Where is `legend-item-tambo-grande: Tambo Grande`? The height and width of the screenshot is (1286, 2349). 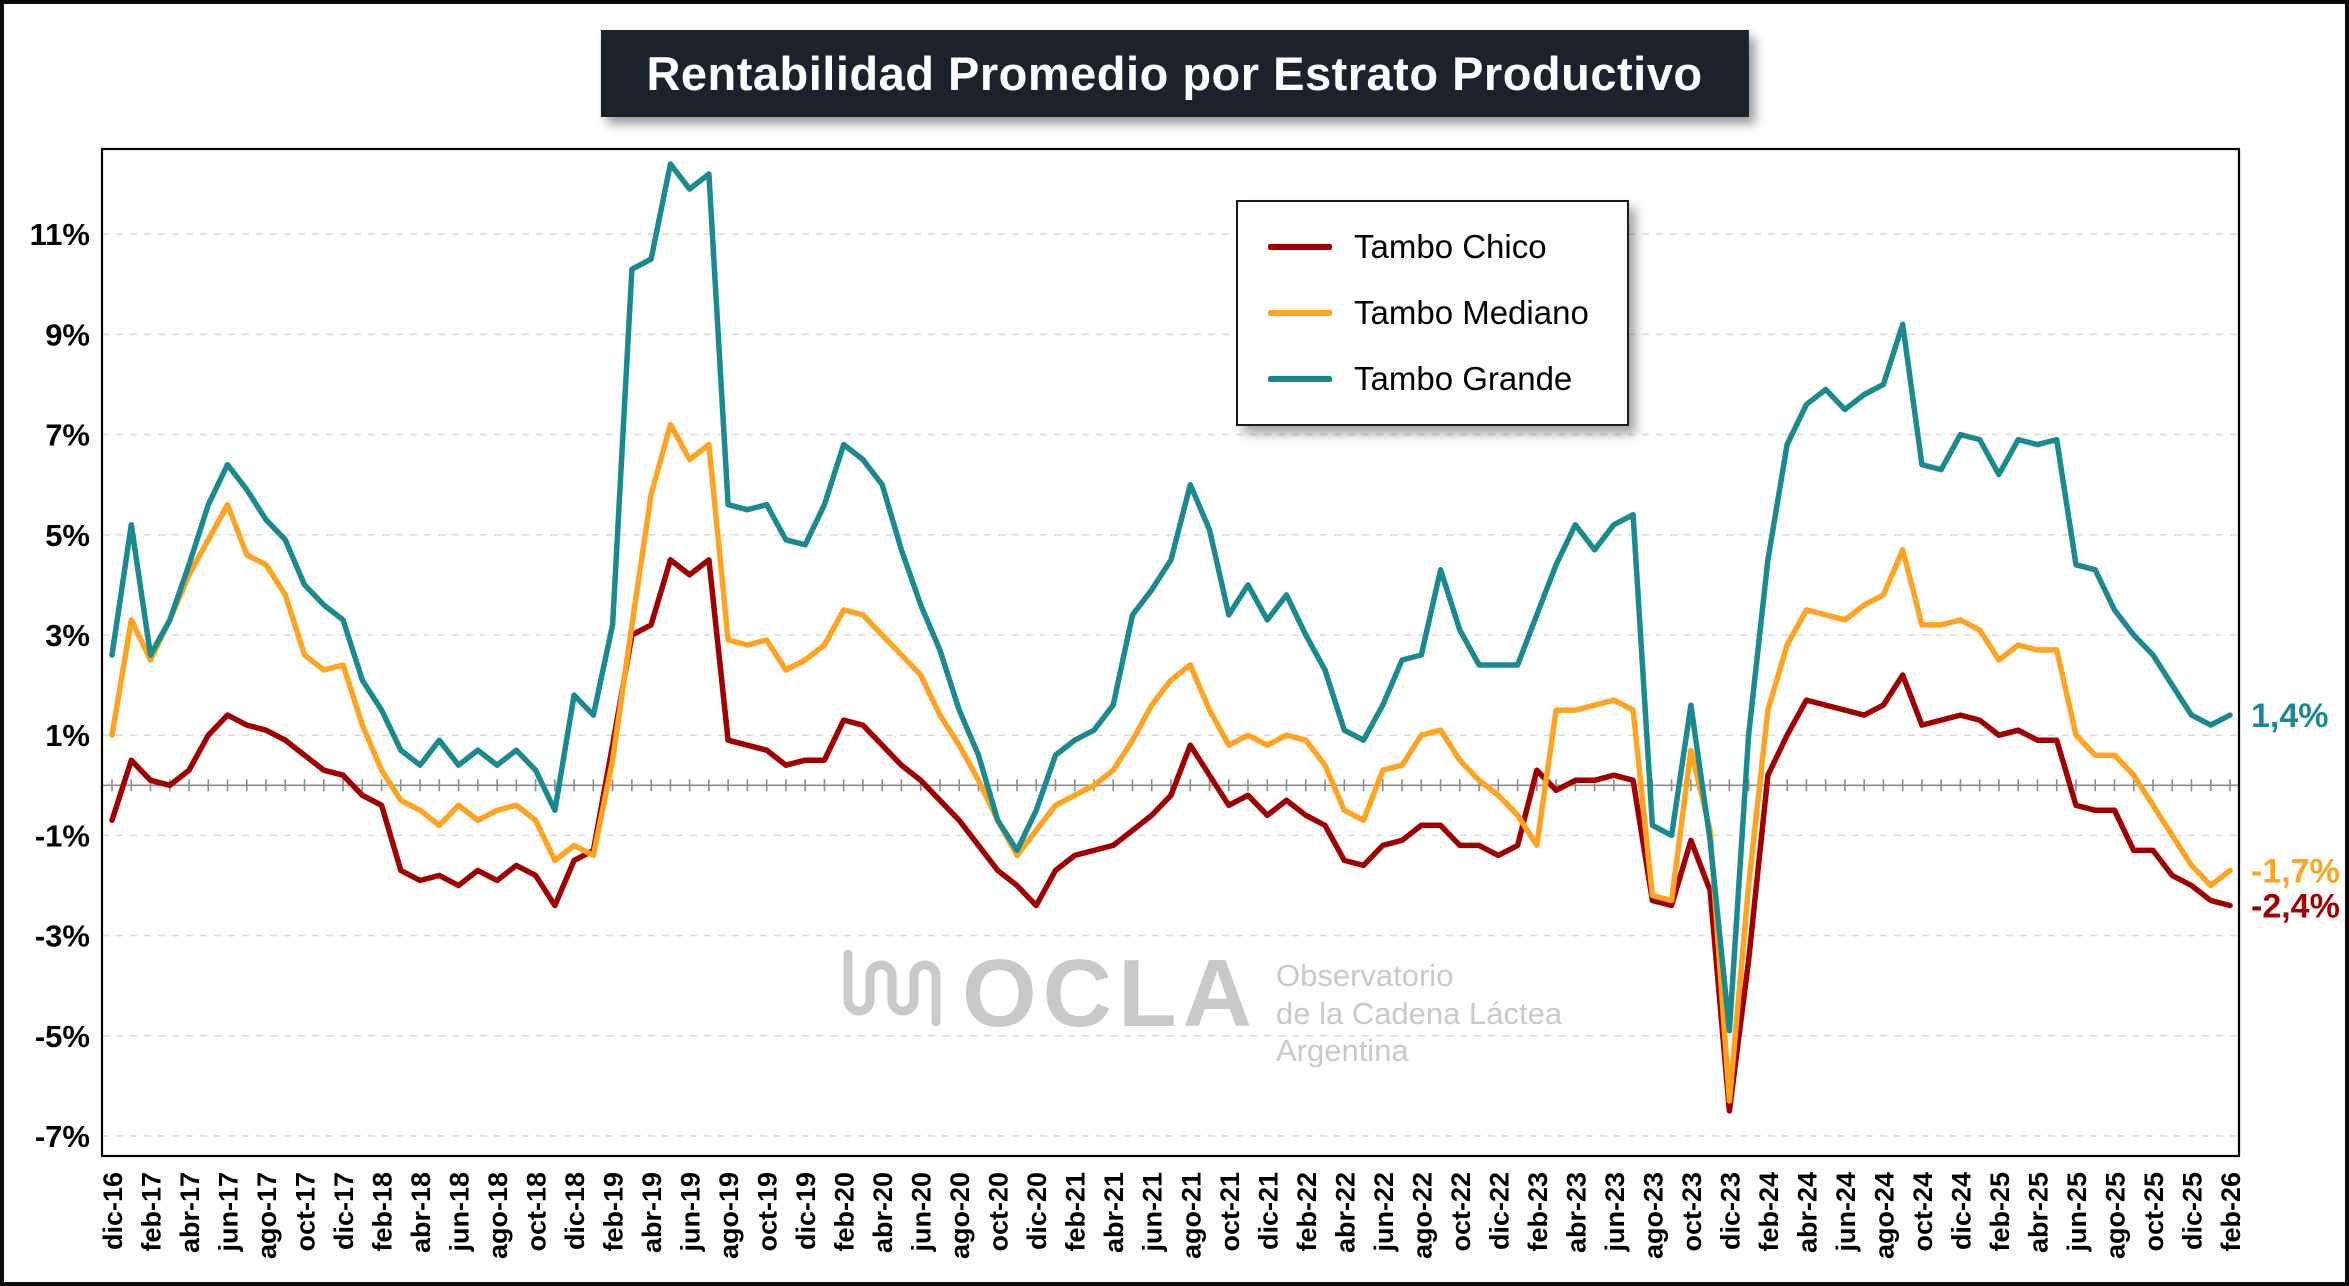 legend-item-tambo-grande: Tambo Grande is located at coordinates (1428, 379).